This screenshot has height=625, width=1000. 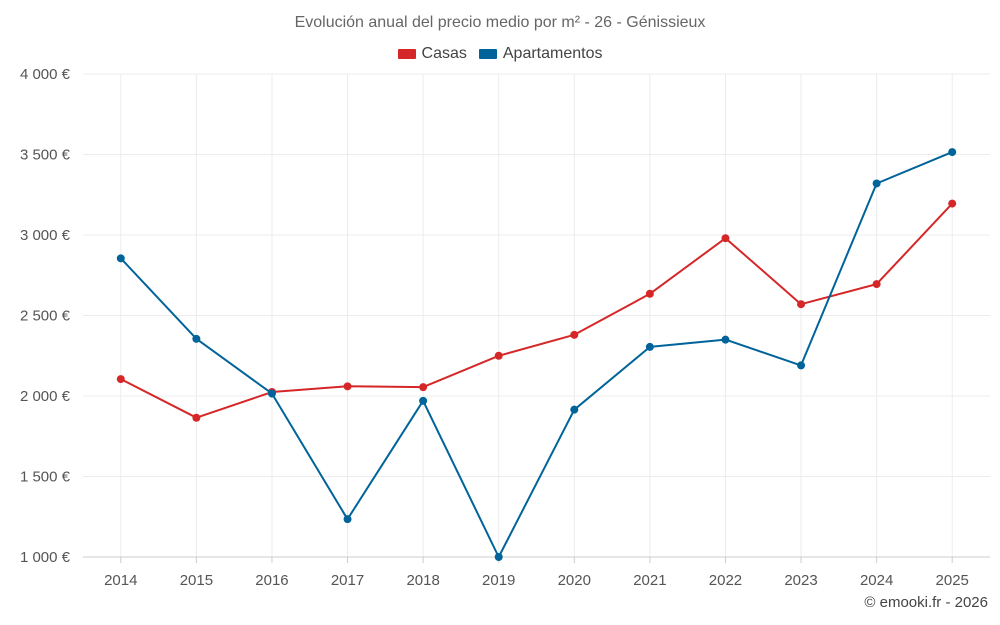 What do you see at coordinates (347, 580) in the screenshot?
I see `x-tick-label: 2017` at bounding box center [347, 580].